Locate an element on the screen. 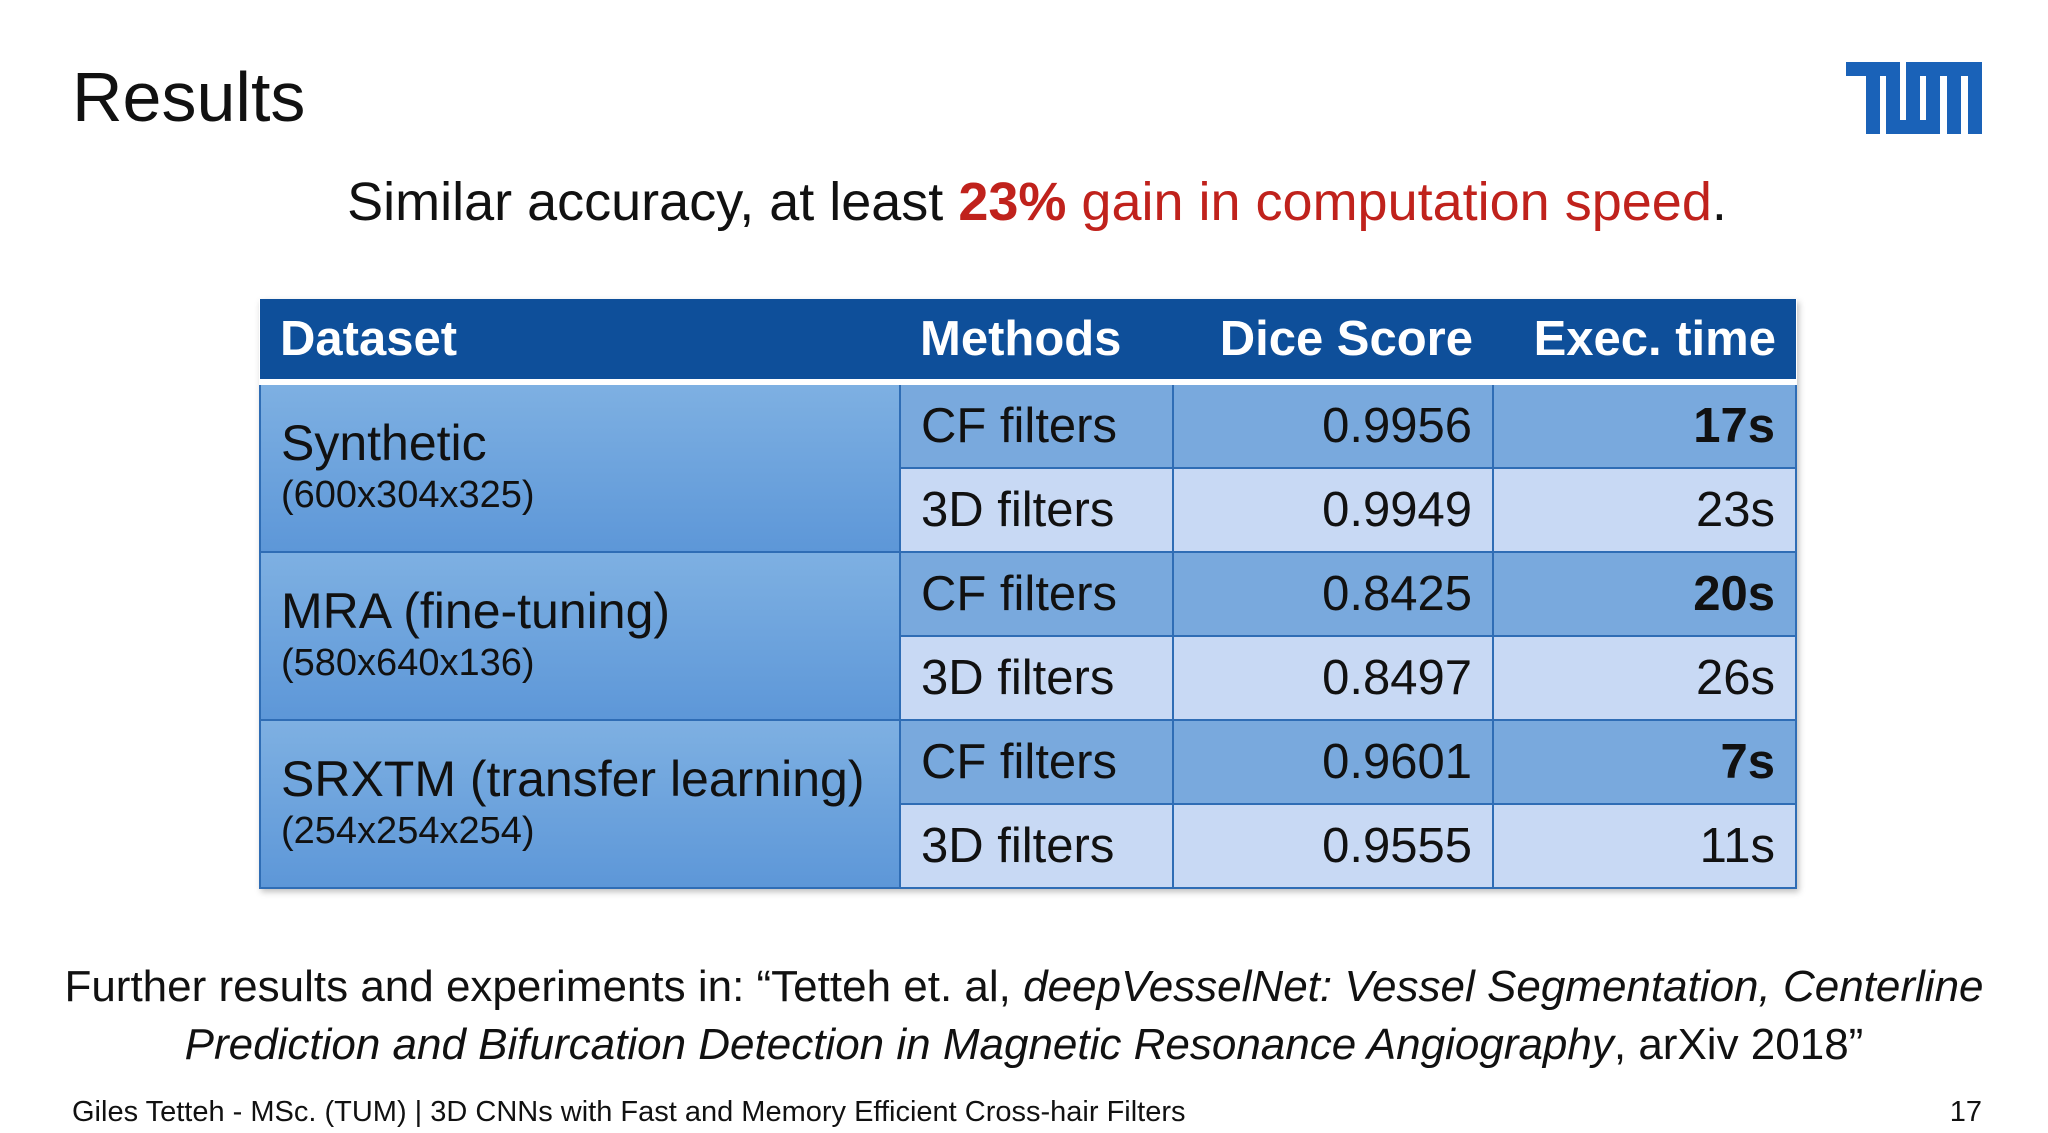  dataset-name: Synthetic is located at coordinates (384, 442).